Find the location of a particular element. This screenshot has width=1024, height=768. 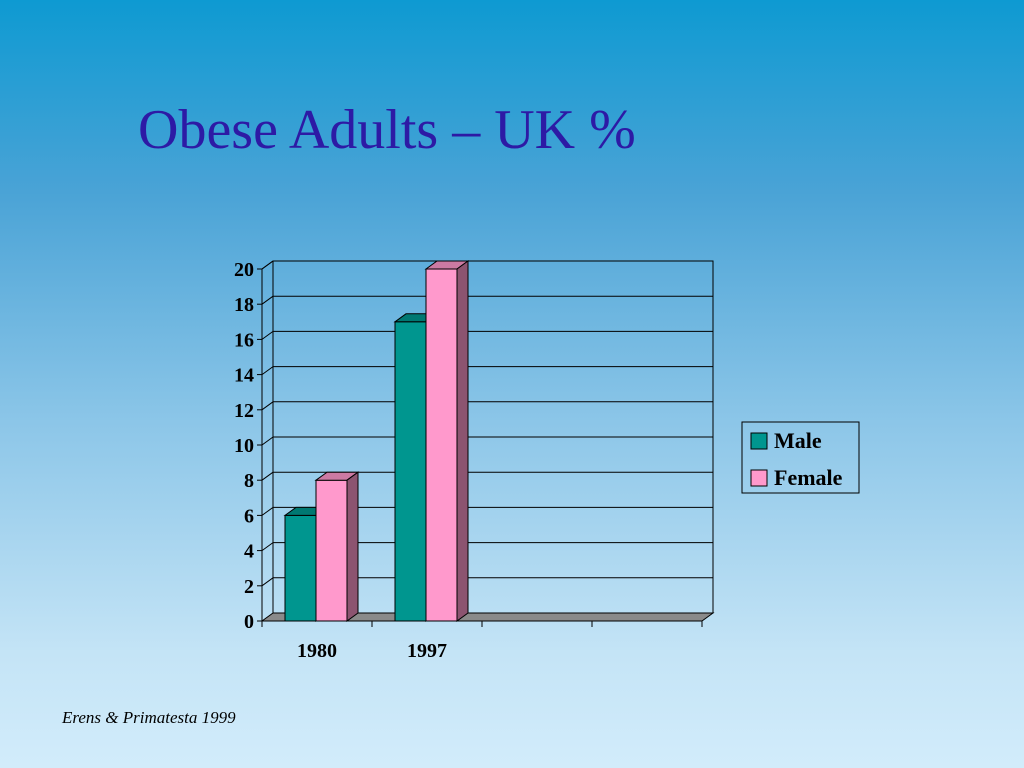

legend-swatch-female is located at coordinates (759, 478).